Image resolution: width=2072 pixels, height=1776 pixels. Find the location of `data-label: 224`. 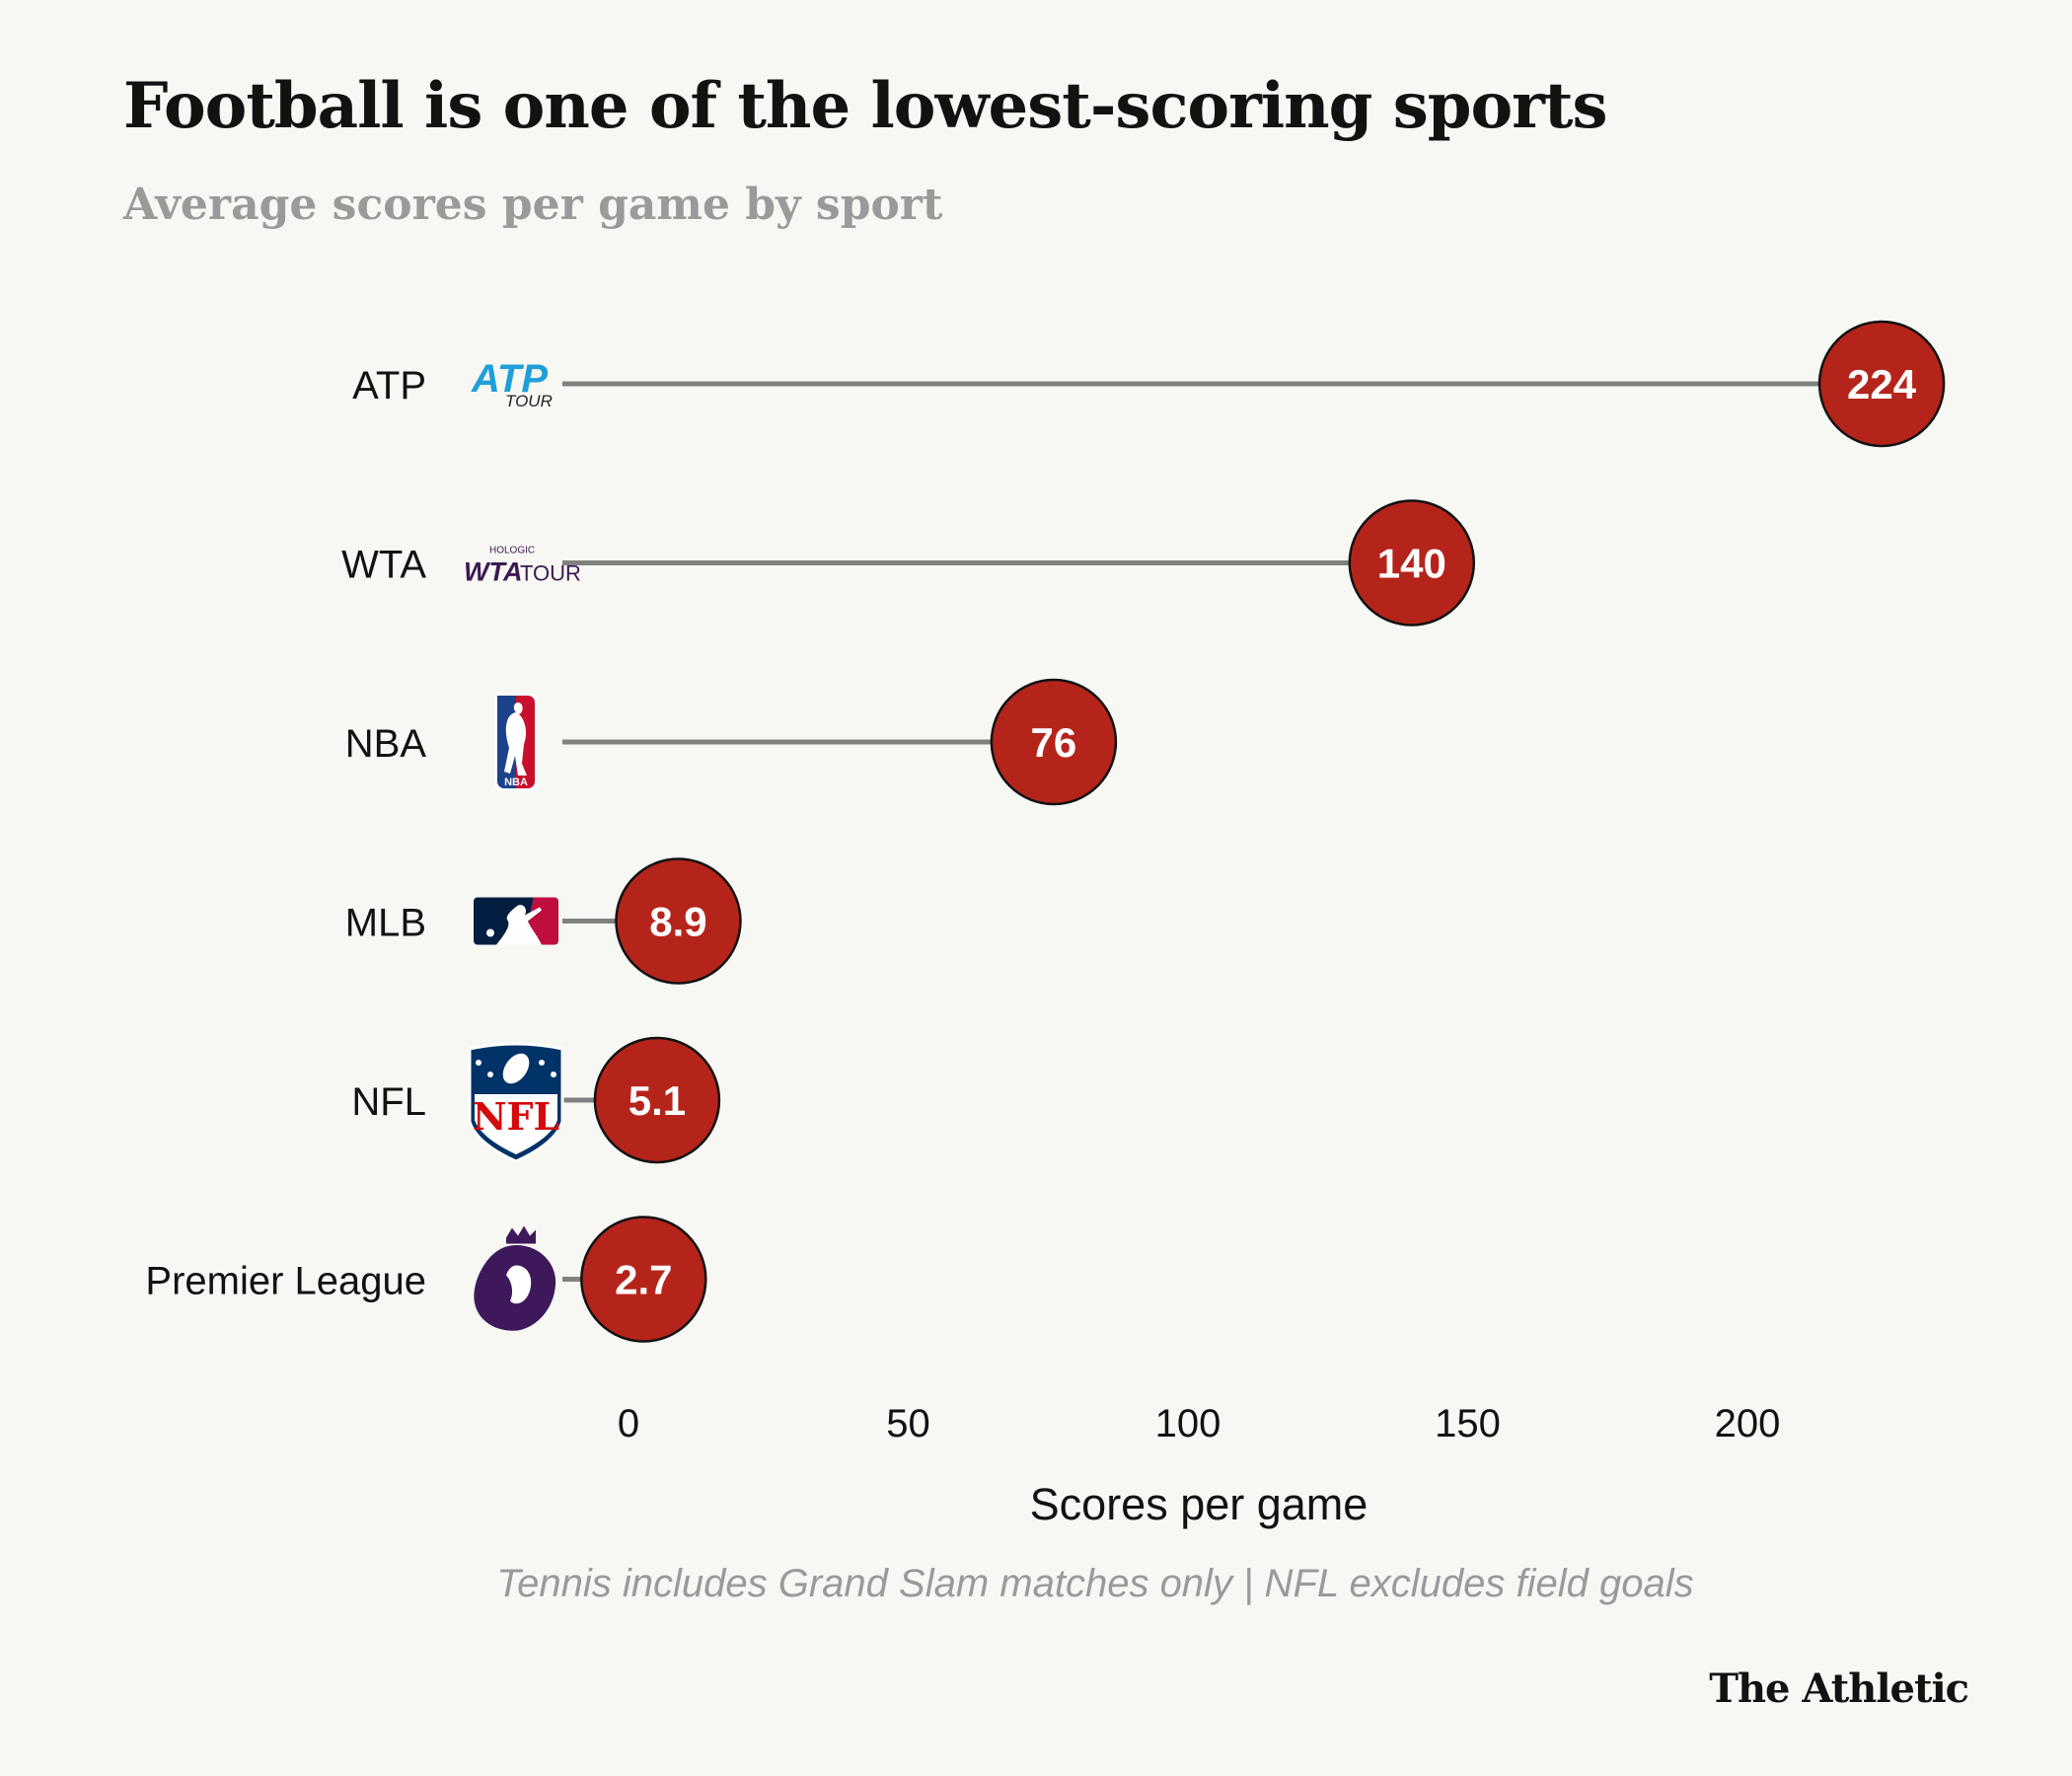

data-label: 224 is located at coordinates (1882, 384).